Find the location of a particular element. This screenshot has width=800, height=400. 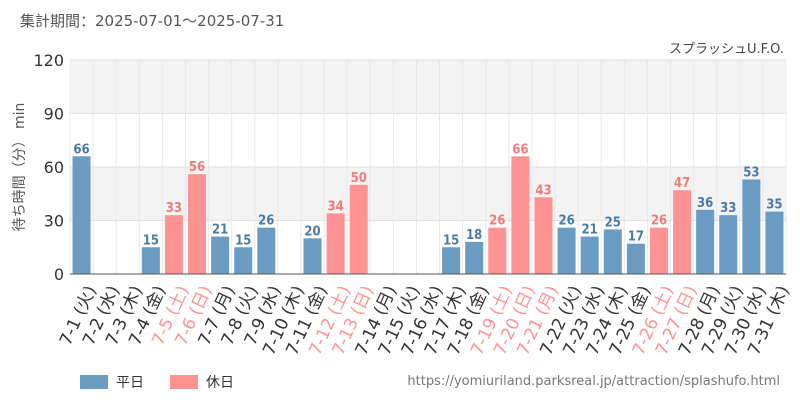

bar-value-label: 43 is located at coordinates (543, 190).